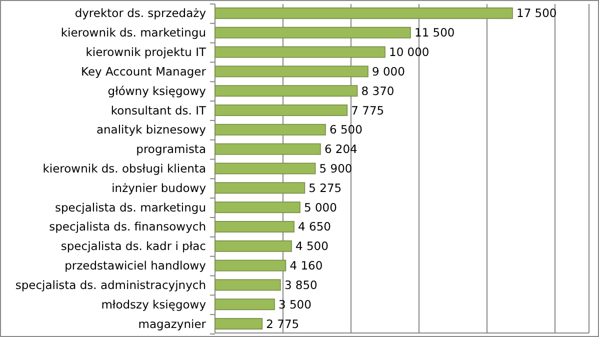 The height and width of the screenshot is (337, 599). Describe the element at coordinates (151, 129) in the screenshot. I see `y-tick-label: analityk biznesowy` at that location.